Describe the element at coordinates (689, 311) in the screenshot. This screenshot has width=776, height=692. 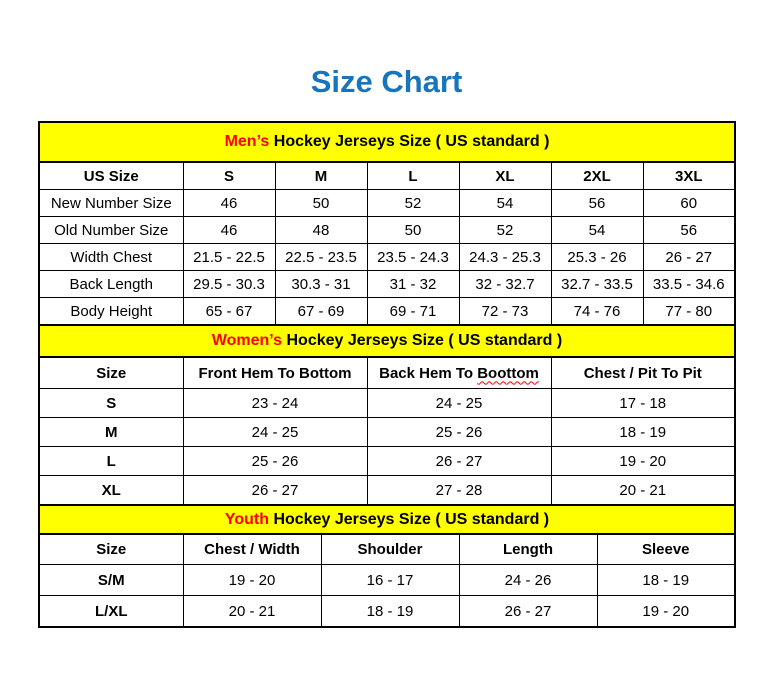
I see `table-cell: 77 - 80` at that location.